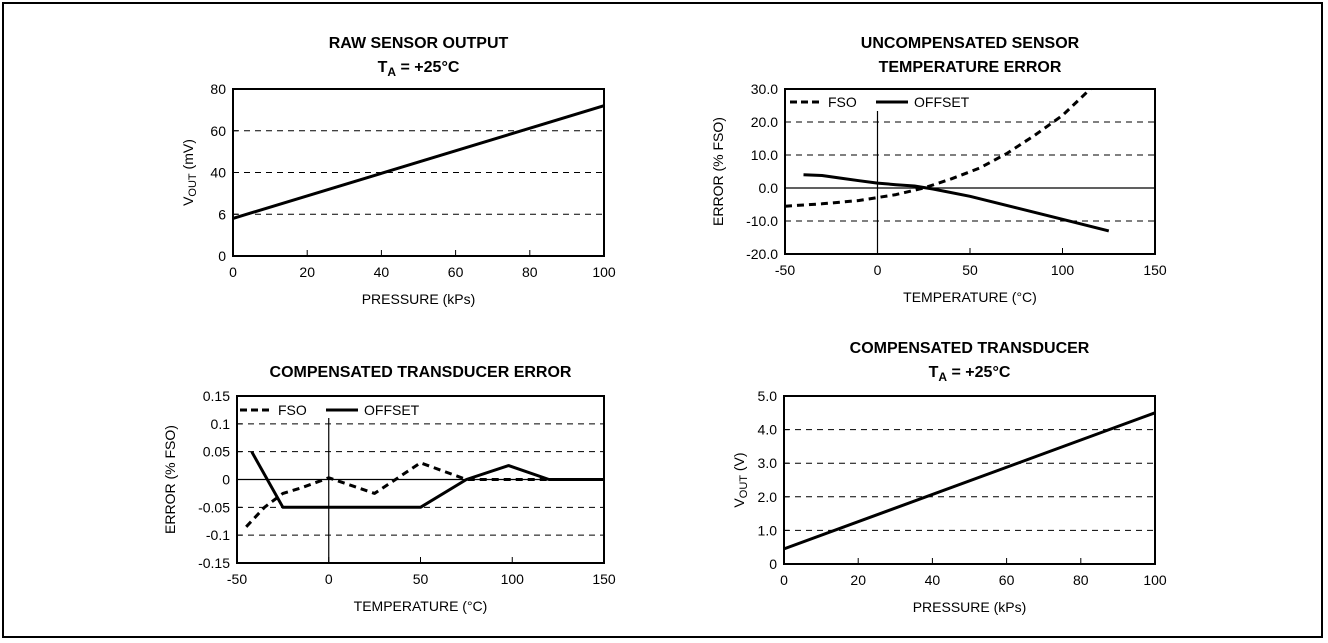 The width and height of the screenshot is (1328, 643). I want to click on y-tick-label: 1.0, so click(768, 530).